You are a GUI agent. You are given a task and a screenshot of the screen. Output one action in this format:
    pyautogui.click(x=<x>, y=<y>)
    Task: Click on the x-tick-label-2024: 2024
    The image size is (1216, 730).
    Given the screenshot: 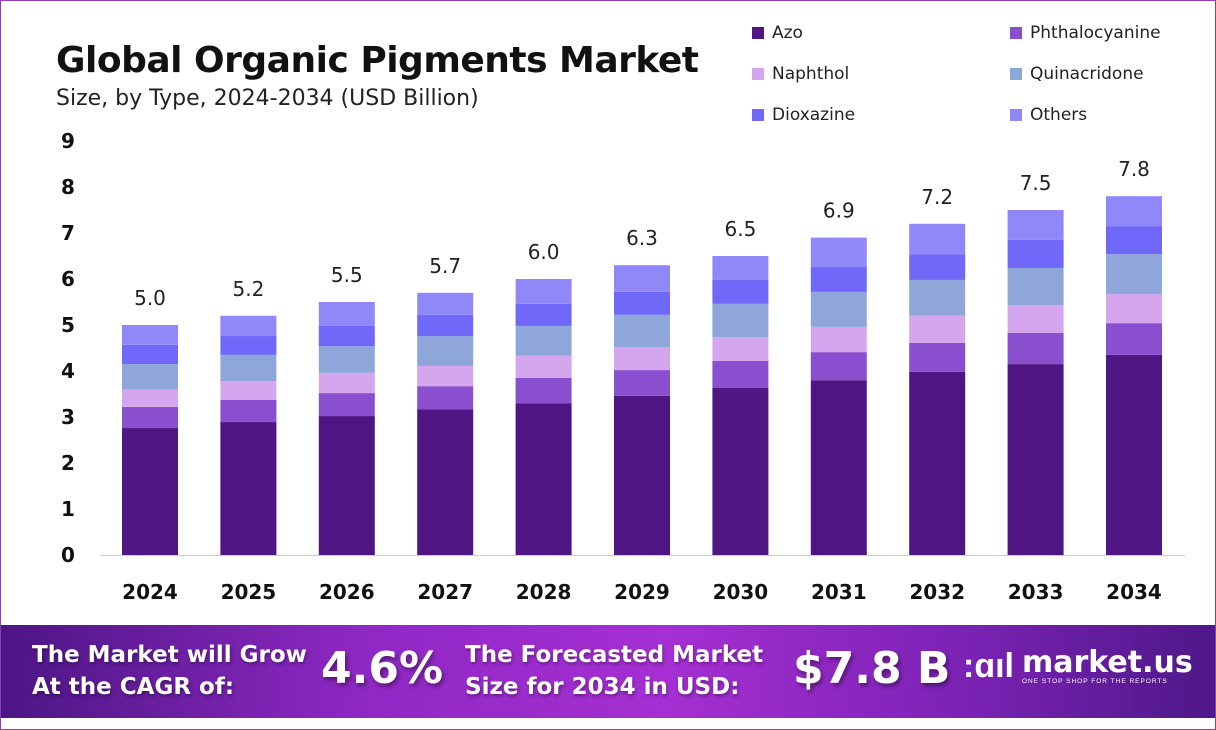 What is the action you would take?
    pyautogui.click(x=150, y=592)
    